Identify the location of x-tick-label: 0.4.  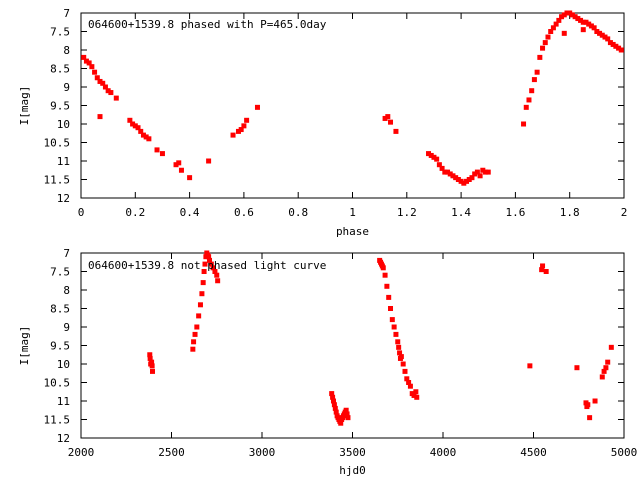
(190, 212).